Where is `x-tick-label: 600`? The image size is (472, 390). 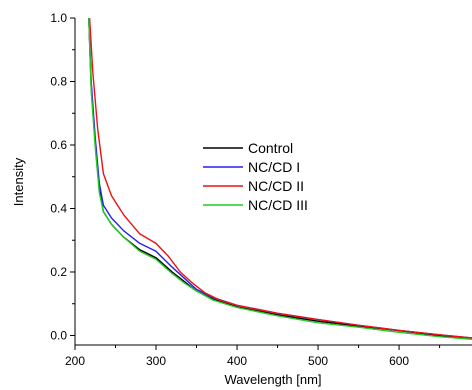 x-tick-label: 600 is located at coordinates (399, 361).